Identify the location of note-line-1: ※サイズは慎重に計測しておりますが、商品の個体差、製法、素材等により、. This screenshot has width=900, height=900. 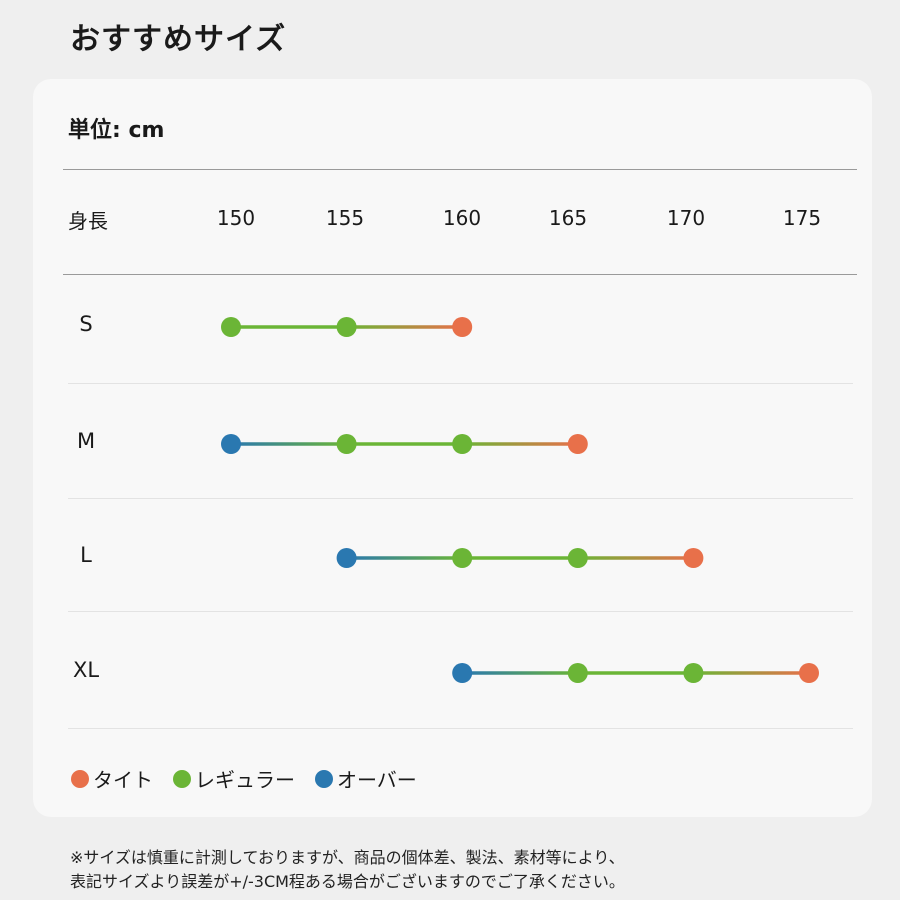
(347, 857).